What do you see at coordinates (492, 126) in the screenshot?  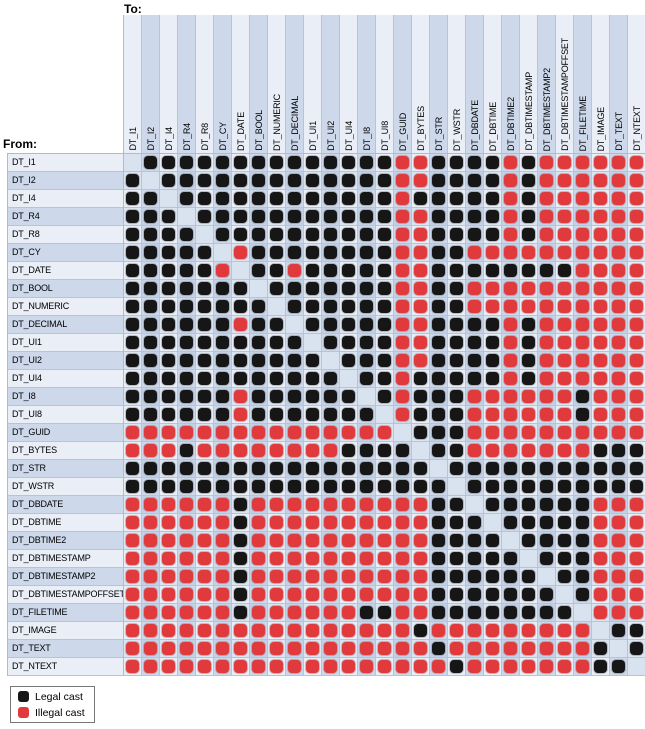 I see `column-header-label: DT_DBTIME` at bounding box center [492, 126].